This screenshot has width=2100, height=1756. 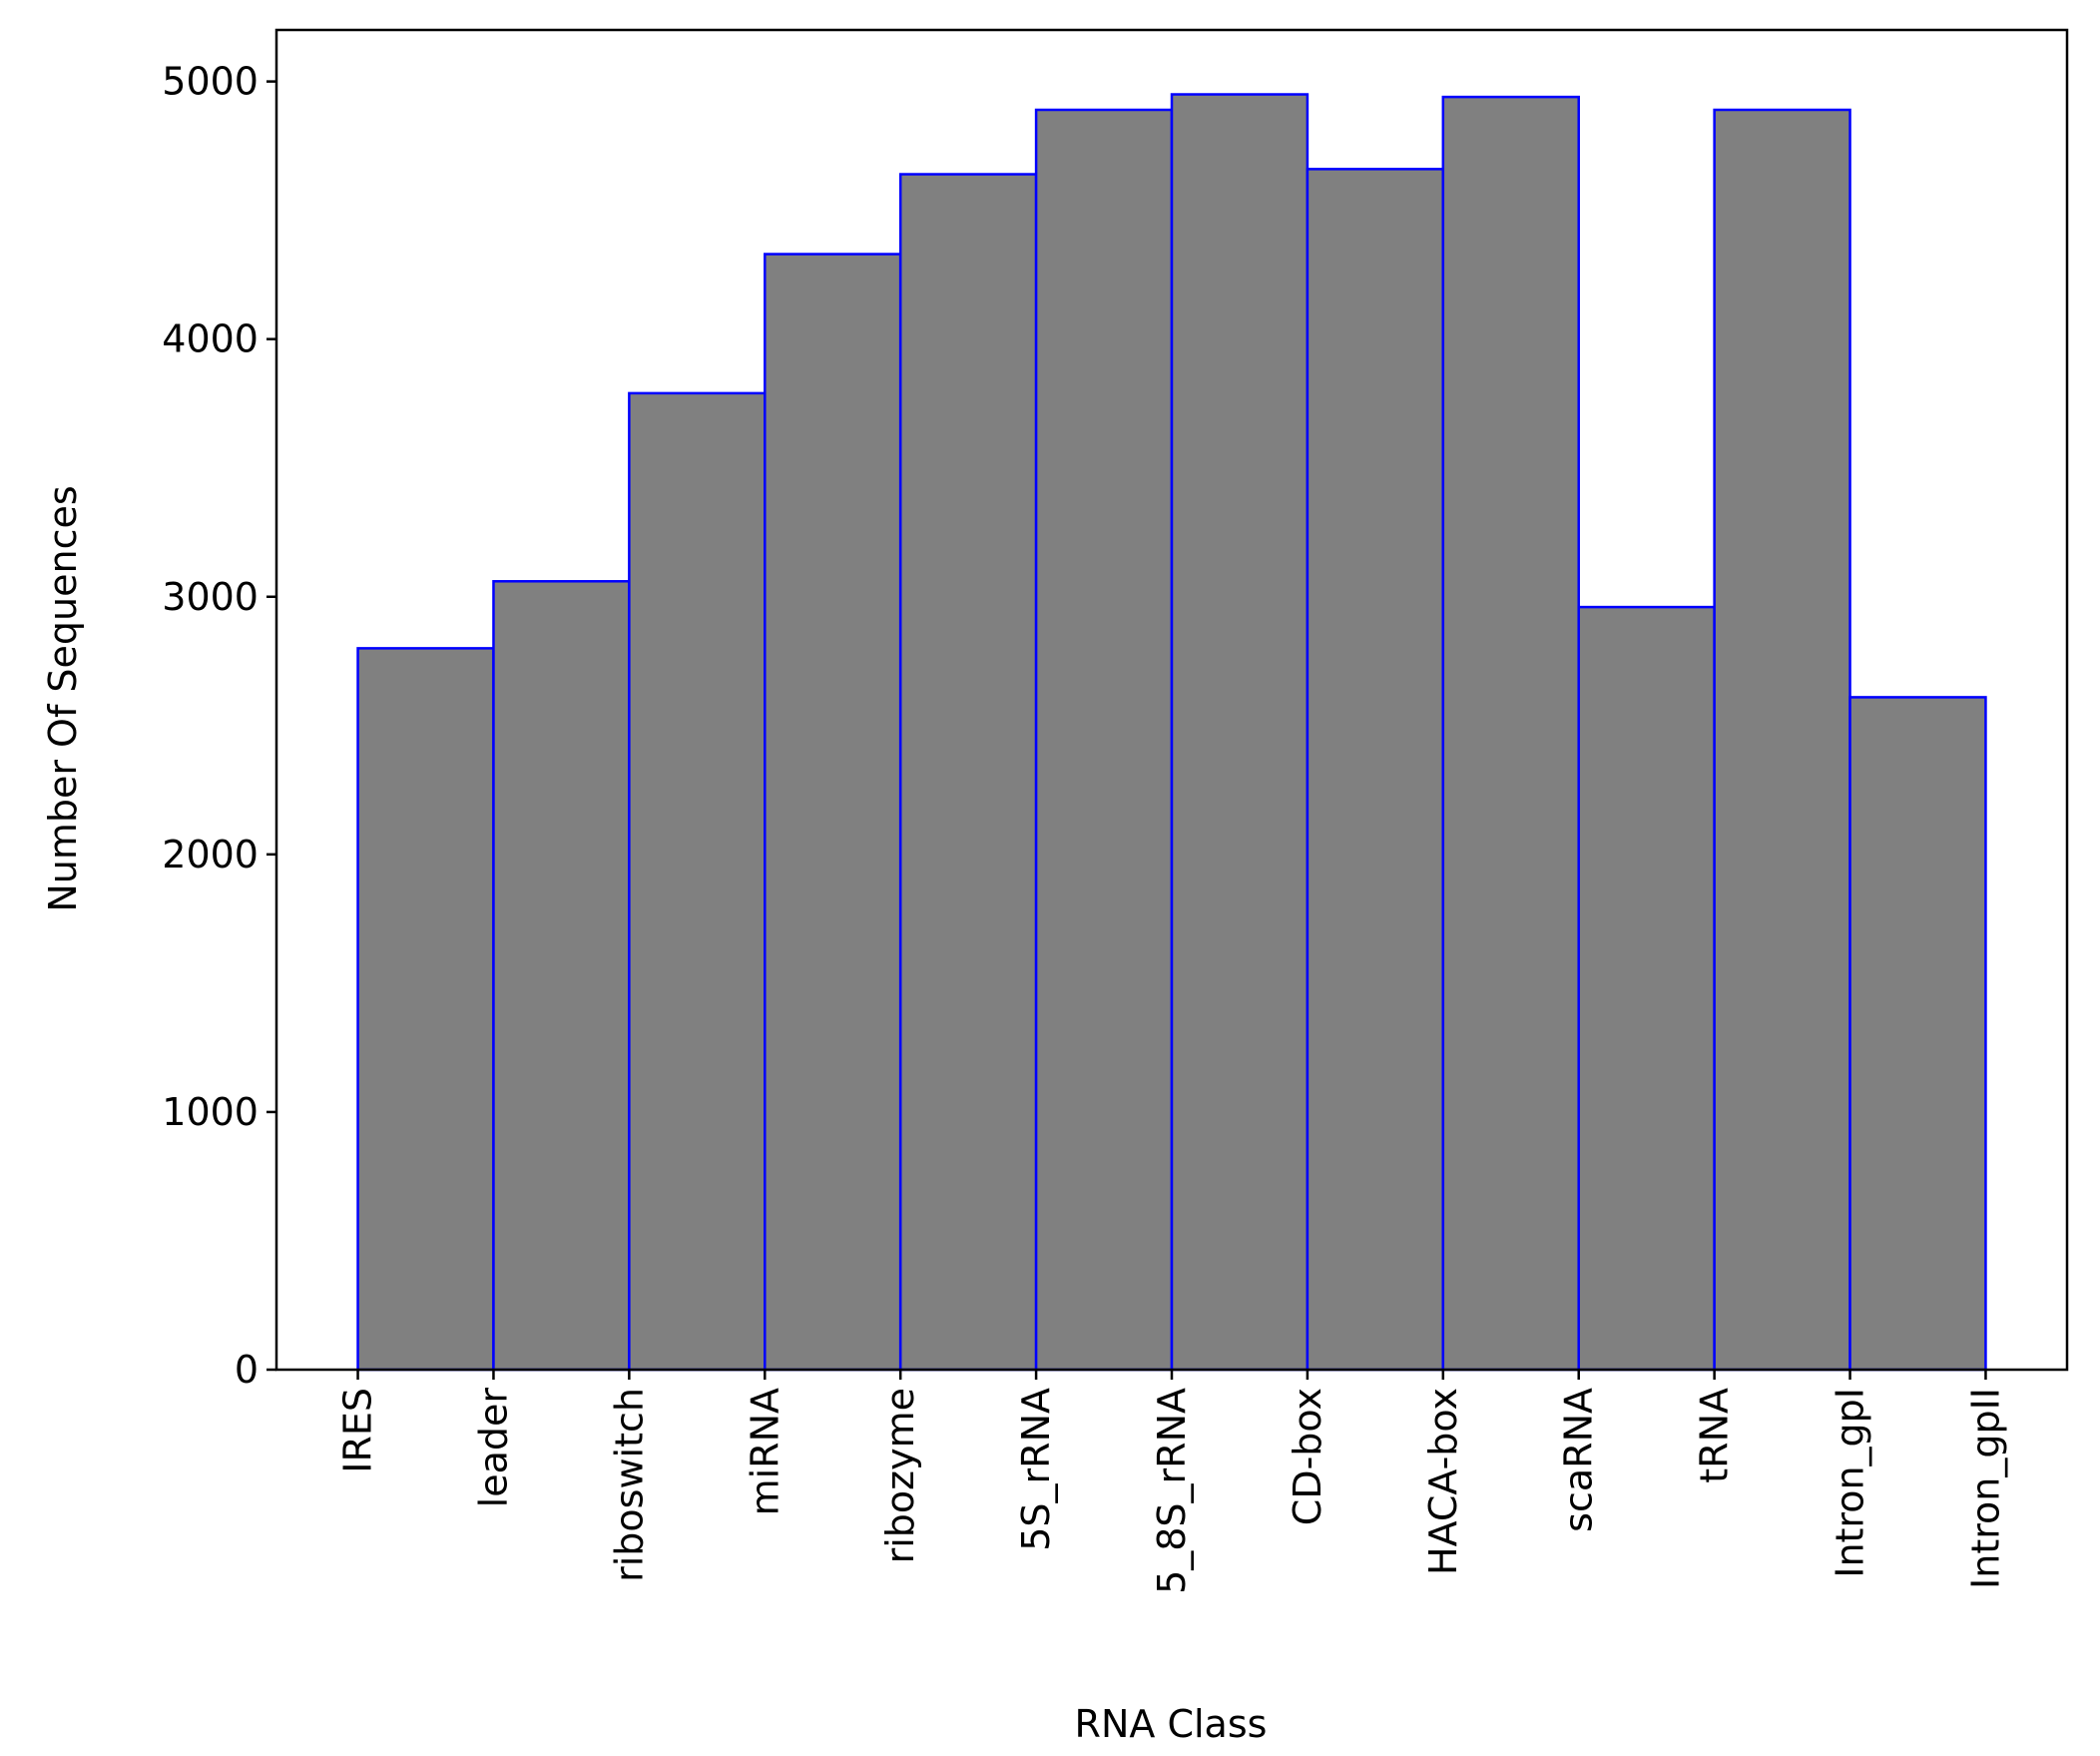 What do you see at coordinates (1850, 1483) in the screenshot?
I see `x-tick-label: Intron_gpI` at bounding box center [1850, 1483].